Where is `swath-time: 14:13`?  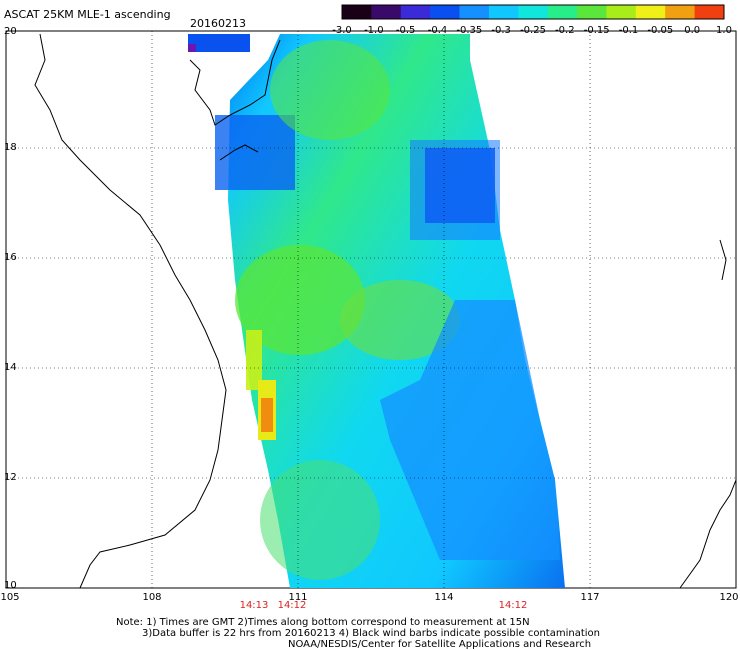
swath-time: 14:13 is located at coordinates (254, 605).